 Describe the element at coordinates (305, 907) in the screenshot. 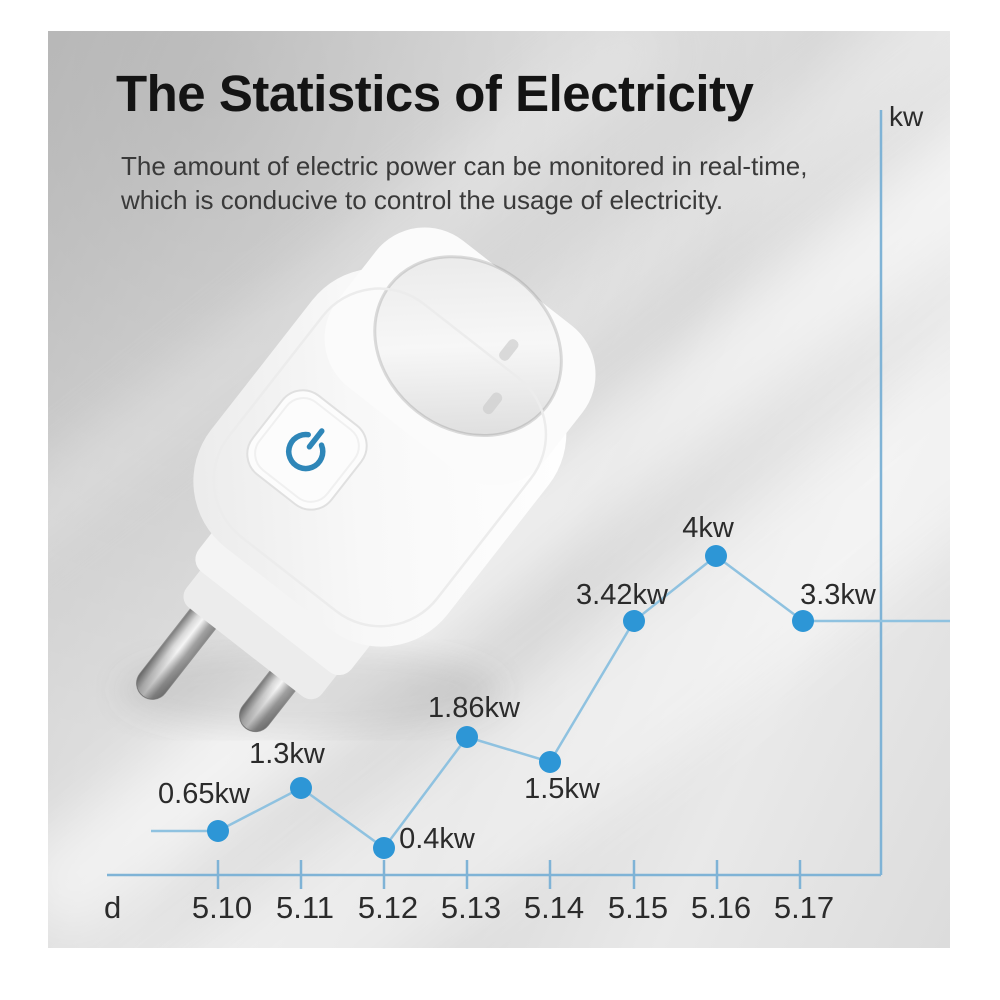

I see `tick-label: 5.11` at that location.